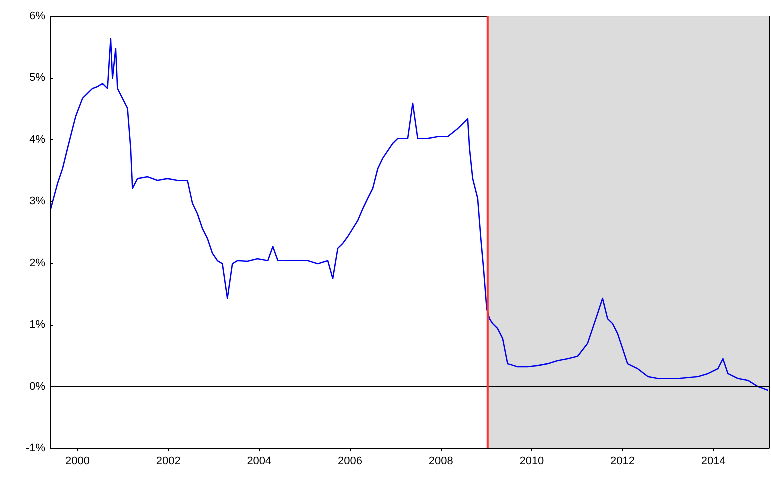 This screenshot has height=478, width=771. Describe the element at coordinates (38, 16) in the screenshot. I see `y-tick-label: 6%` at that location.